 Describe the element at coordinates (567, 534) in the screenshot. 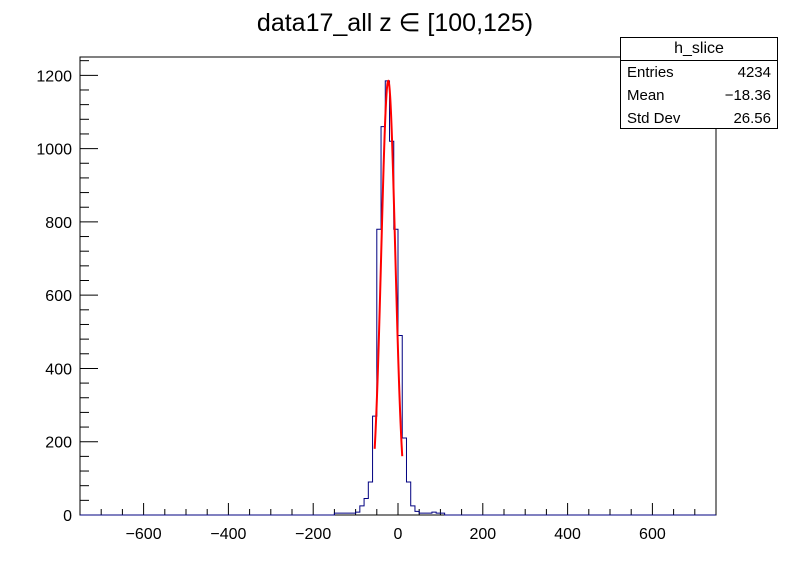

I see `x-tick-label: 400` at that location.